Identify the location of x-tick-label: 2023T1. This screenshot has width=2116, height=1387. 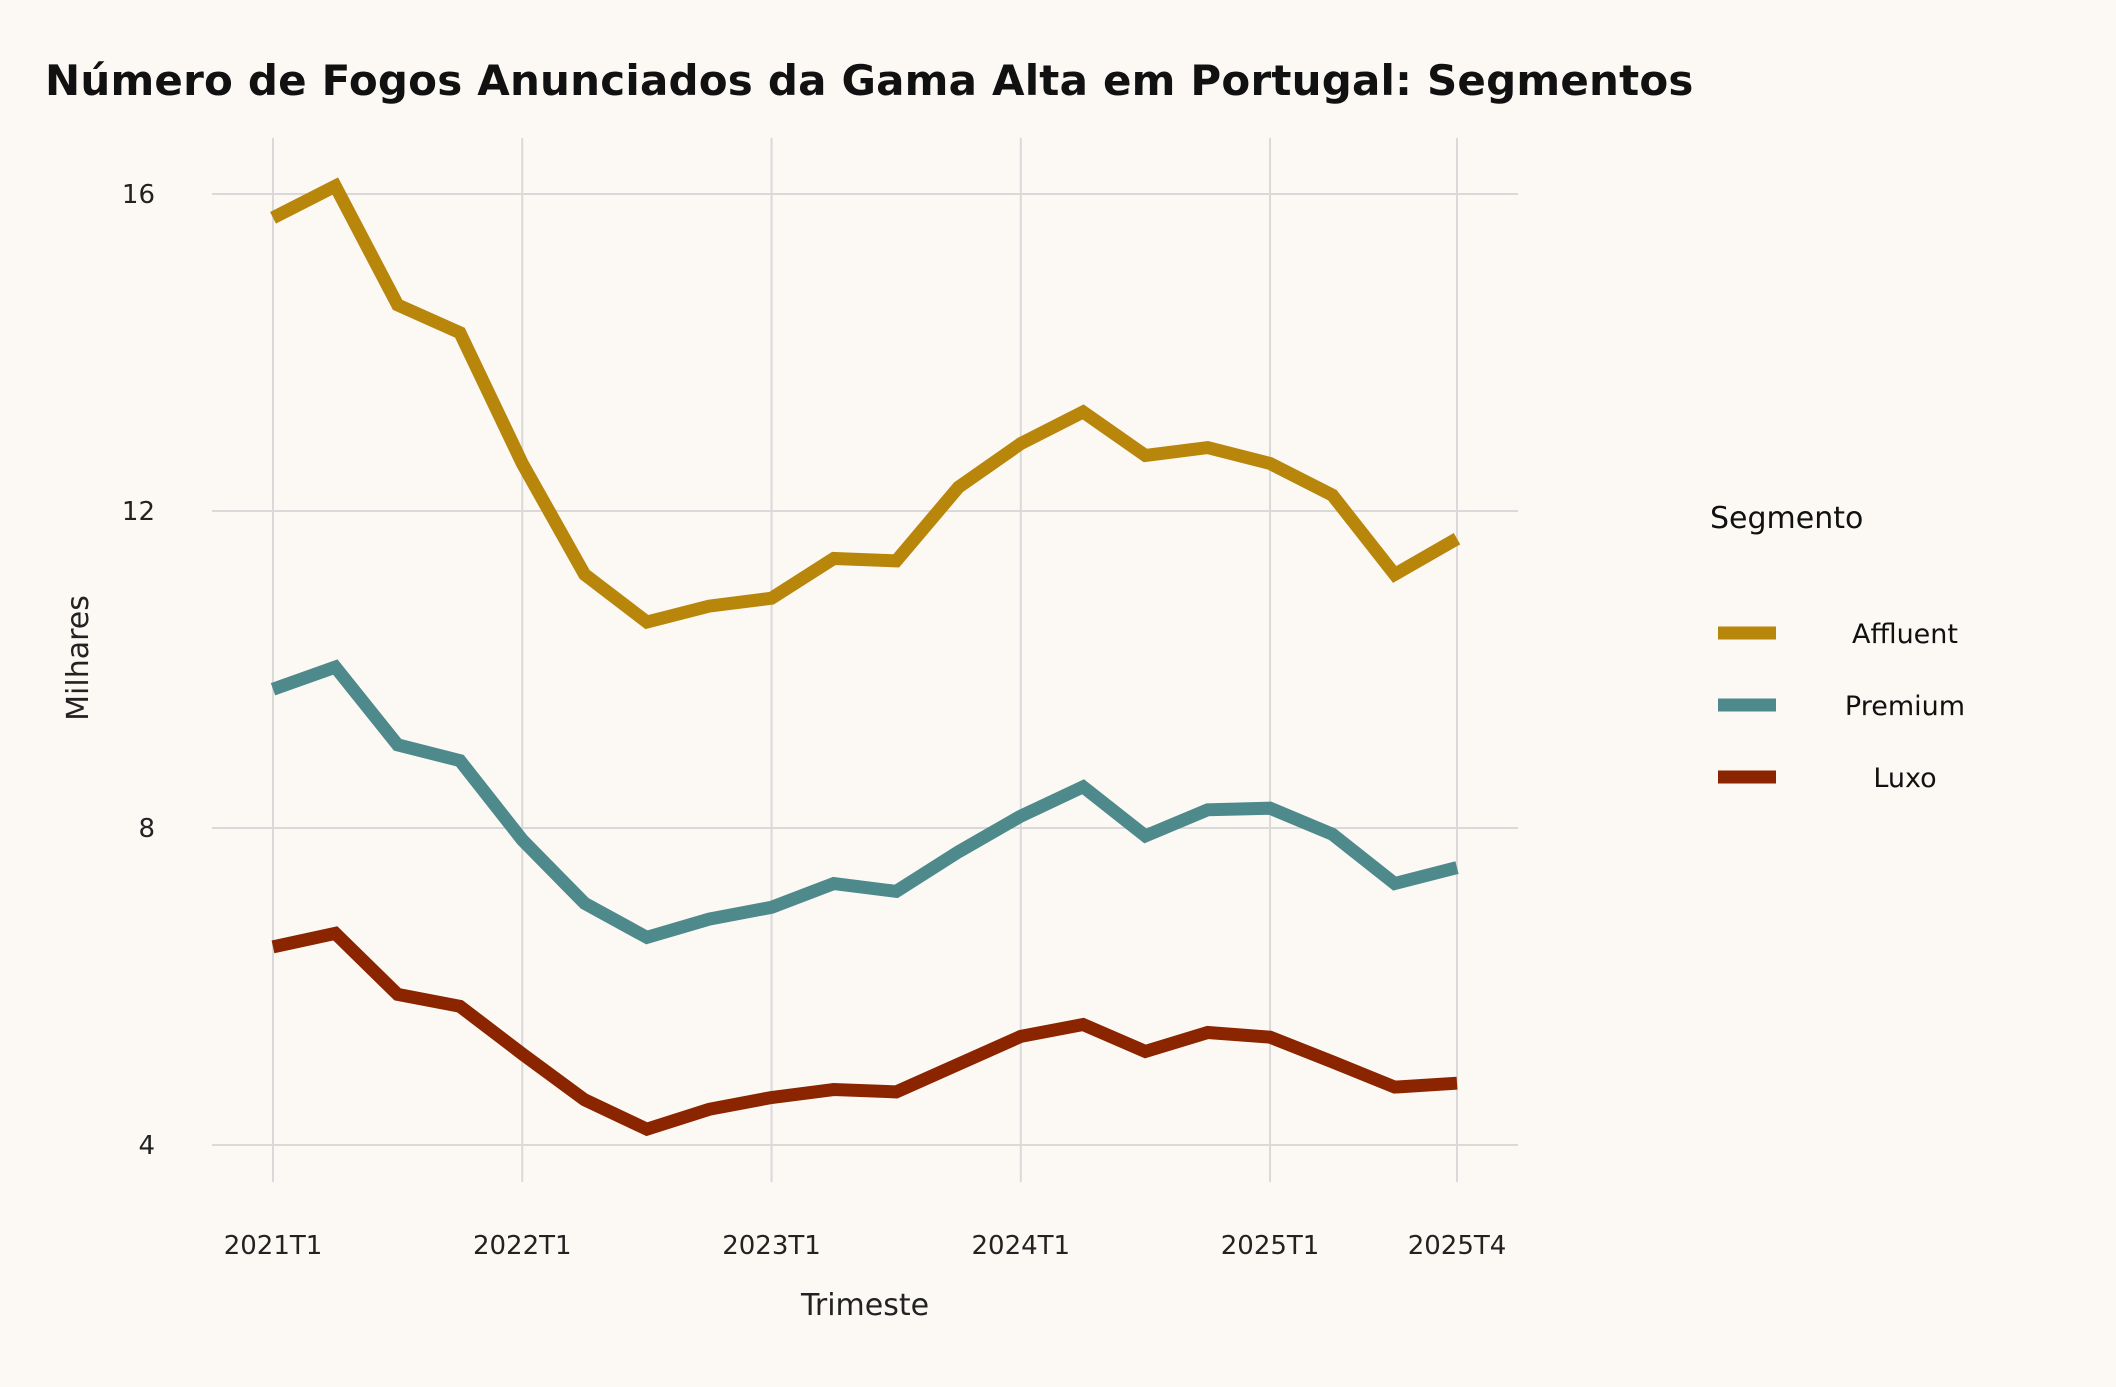
(771, 1246).